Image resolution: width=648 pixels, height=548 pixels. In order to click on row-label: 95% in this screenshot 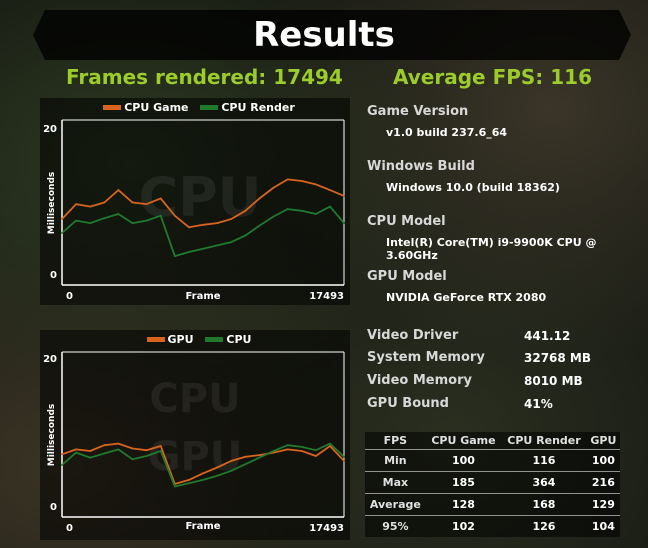, I will do `click(395, 526)`.